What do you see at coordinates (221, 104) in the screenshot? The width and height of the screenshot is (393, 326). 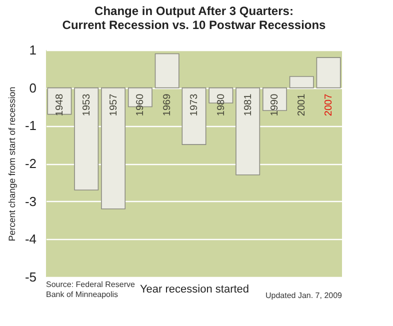 I see `x-tick-label: 1980` at bounding box center [221, 104].